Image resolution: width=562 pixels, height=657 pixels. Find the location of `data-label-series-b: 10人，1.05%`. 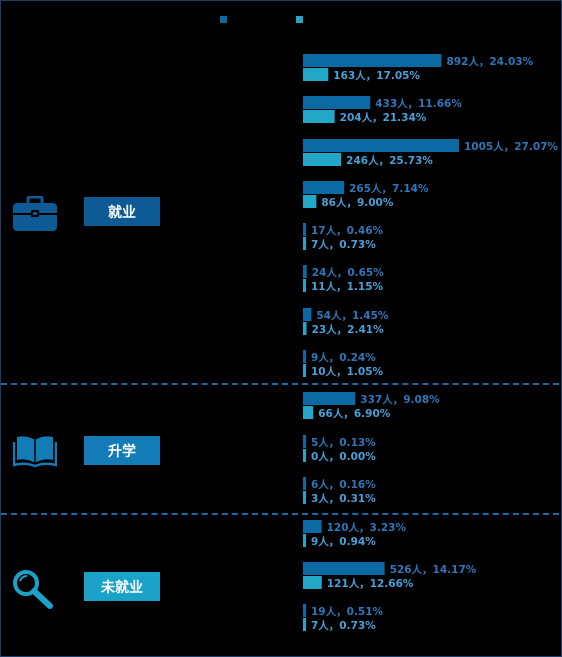

data-label-series-b: 10人，1.05% is located at coordinates (347, 371).